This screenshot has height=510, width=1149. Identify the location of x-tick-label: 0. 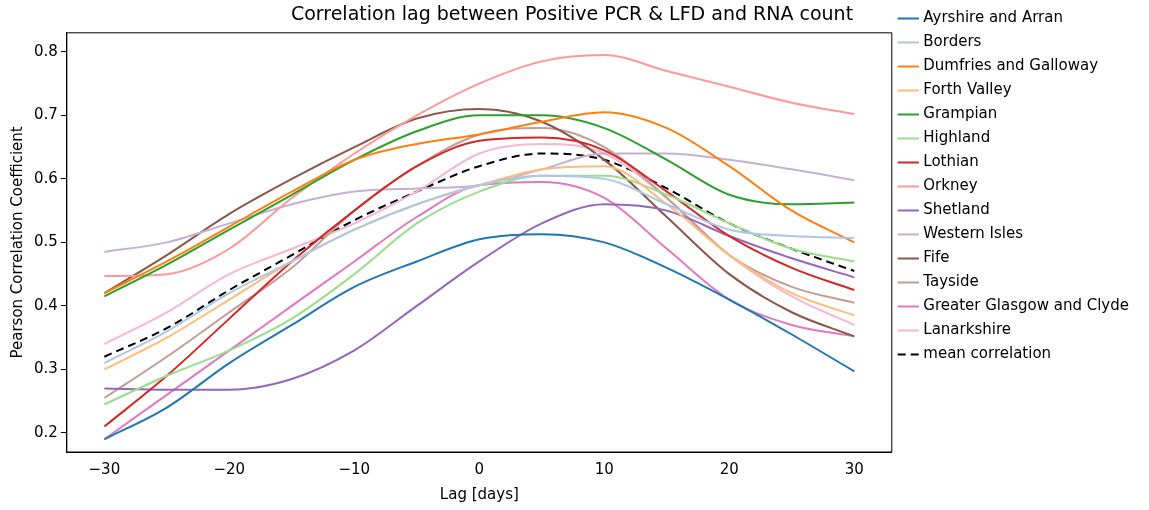
(479, 468).